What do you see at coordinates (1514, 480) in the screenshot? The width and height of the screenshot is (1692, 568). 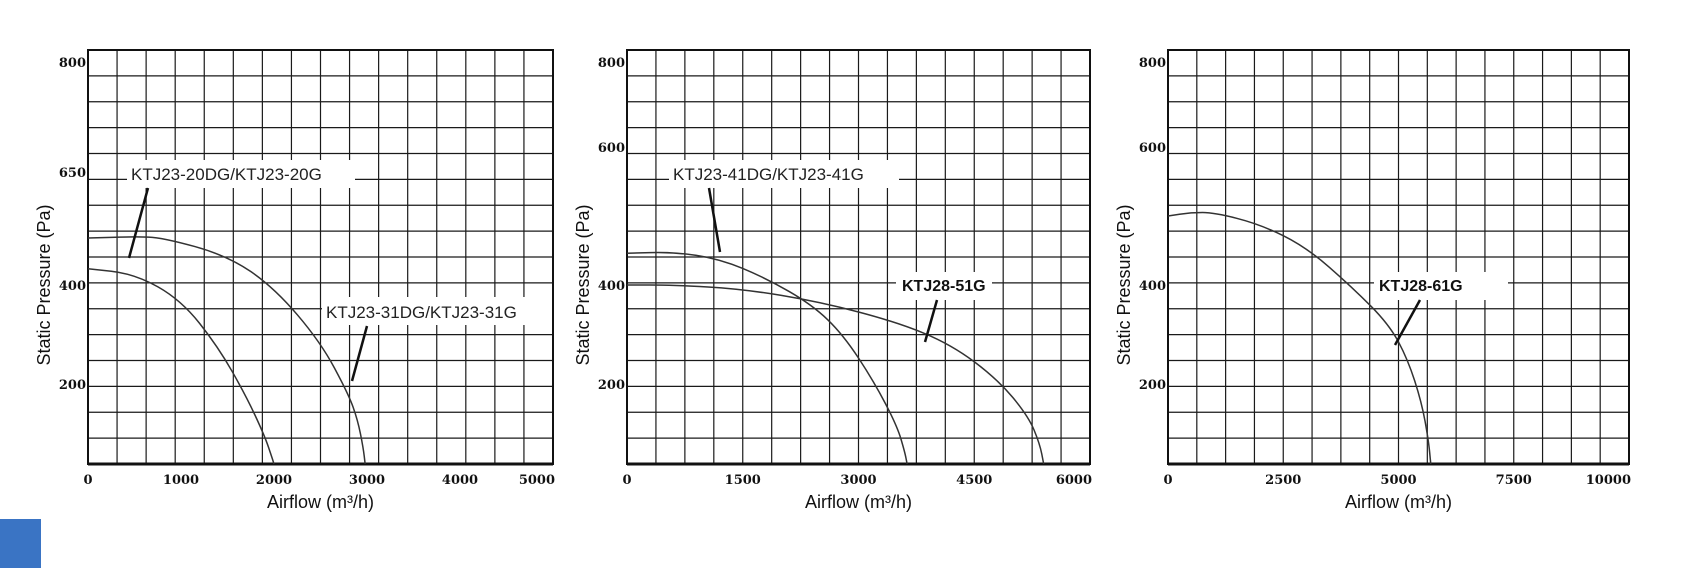 I see `x-tick-label: 7500` at bounding box center [1514, 480].